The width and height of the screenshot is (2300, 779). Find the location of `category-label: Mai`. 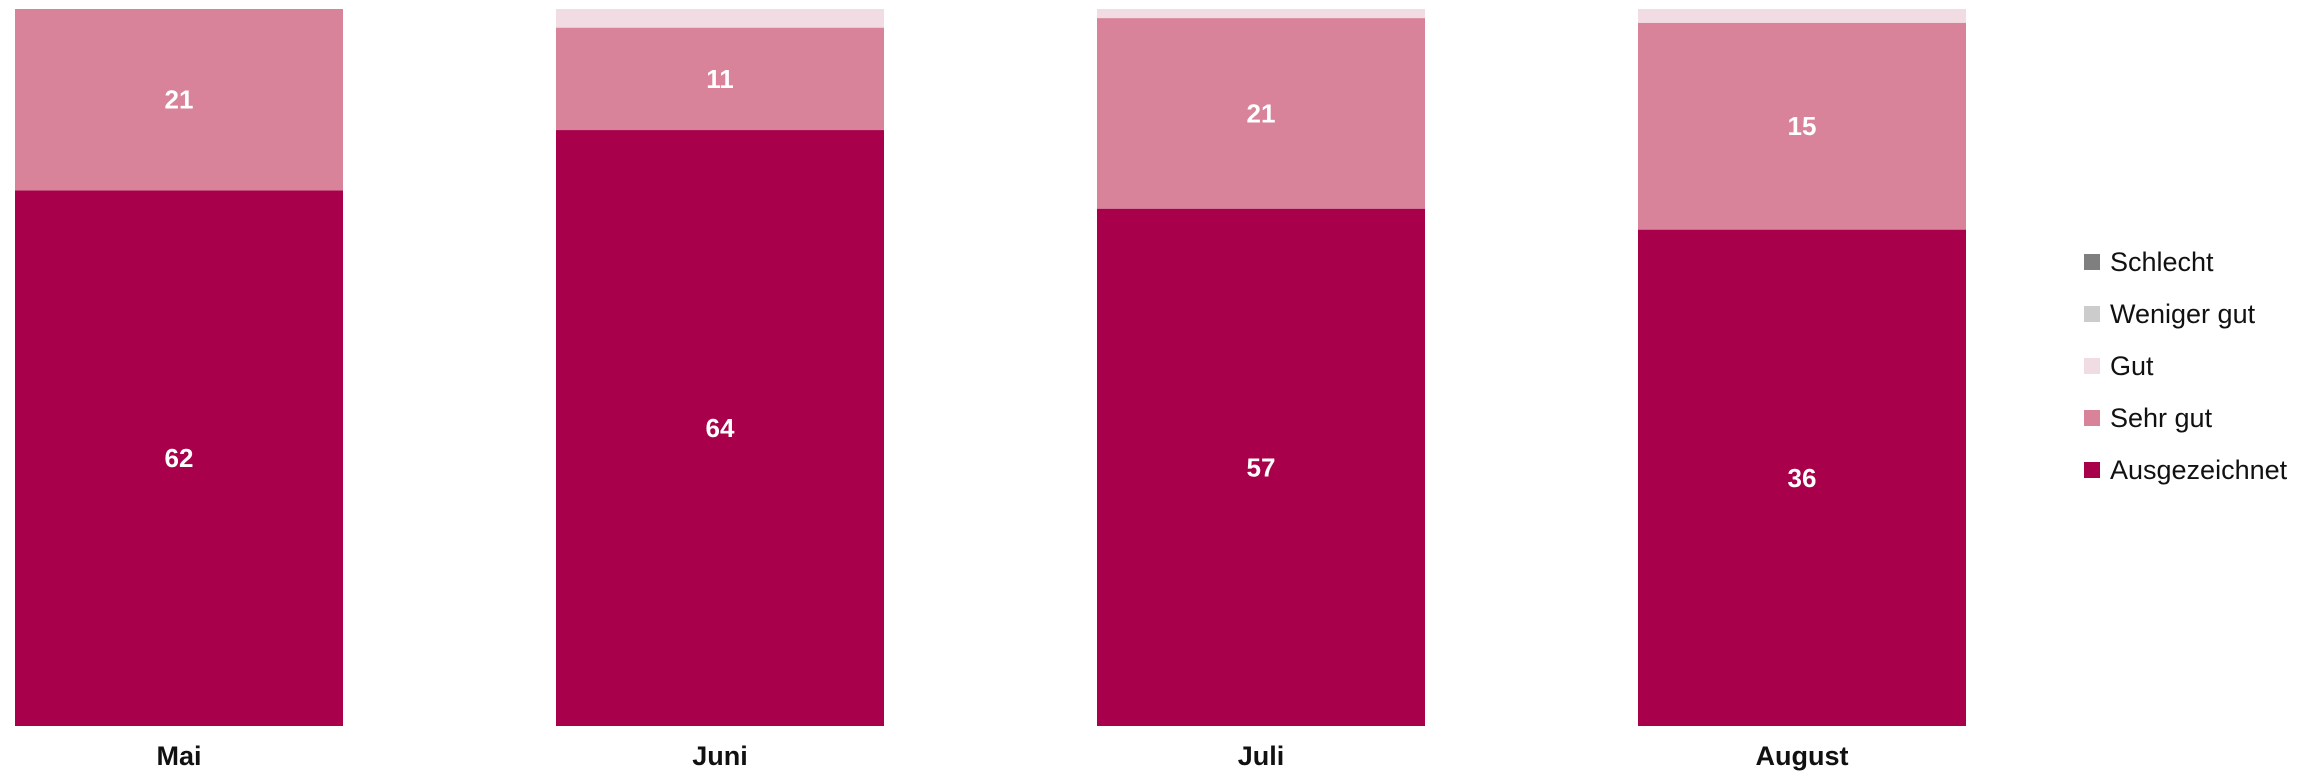

category-label: Mai is located at coordinates (178, 756).